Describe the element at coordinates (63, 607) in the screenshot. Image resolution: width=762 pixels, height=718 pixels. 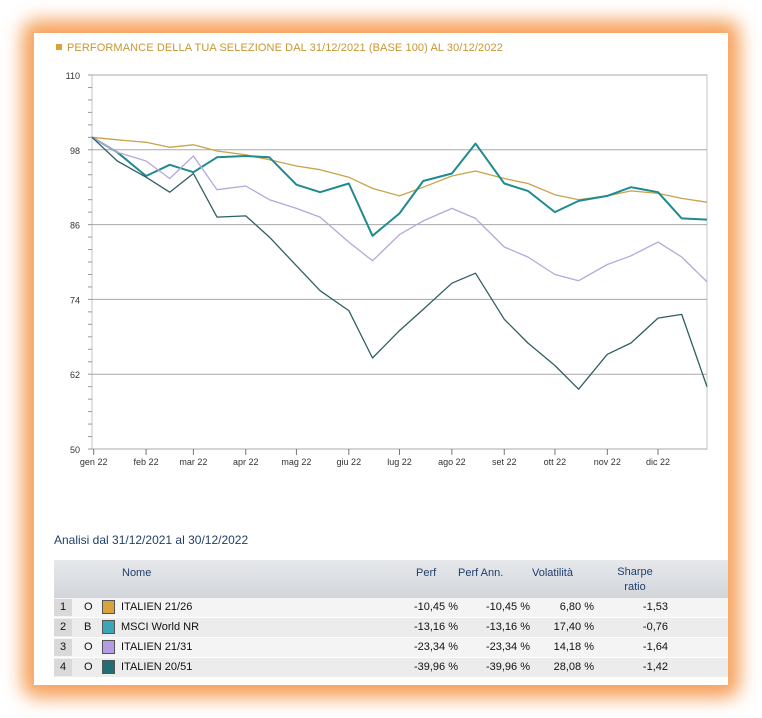
I see `row-number: 1` at that location.